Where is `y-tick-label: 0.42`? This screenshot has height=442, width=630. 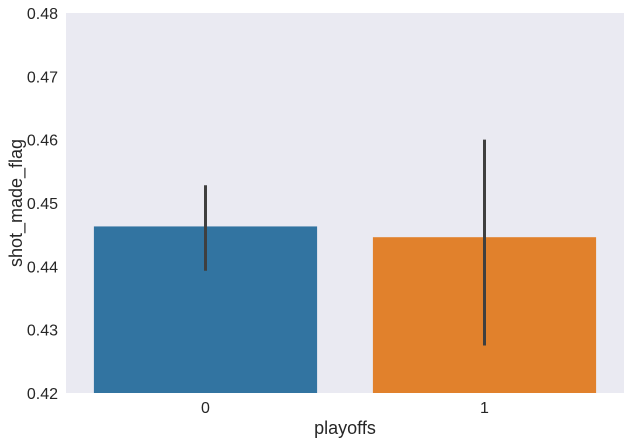
y-tick-label: 0.42 is located at coordinates (42, 394).